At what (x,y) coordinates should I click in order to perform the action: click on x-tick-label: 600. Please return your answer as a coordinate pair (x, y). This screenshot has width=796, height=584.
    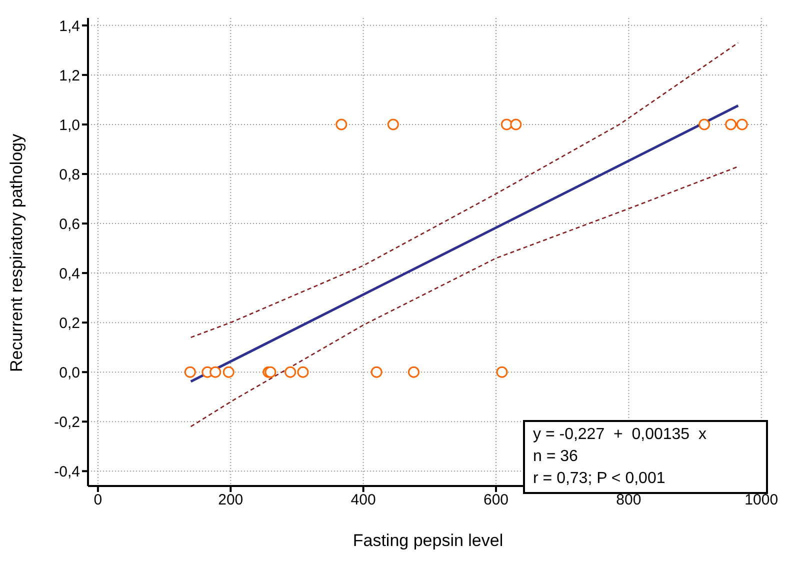
    Looking at the image, I should click on (496, 500).